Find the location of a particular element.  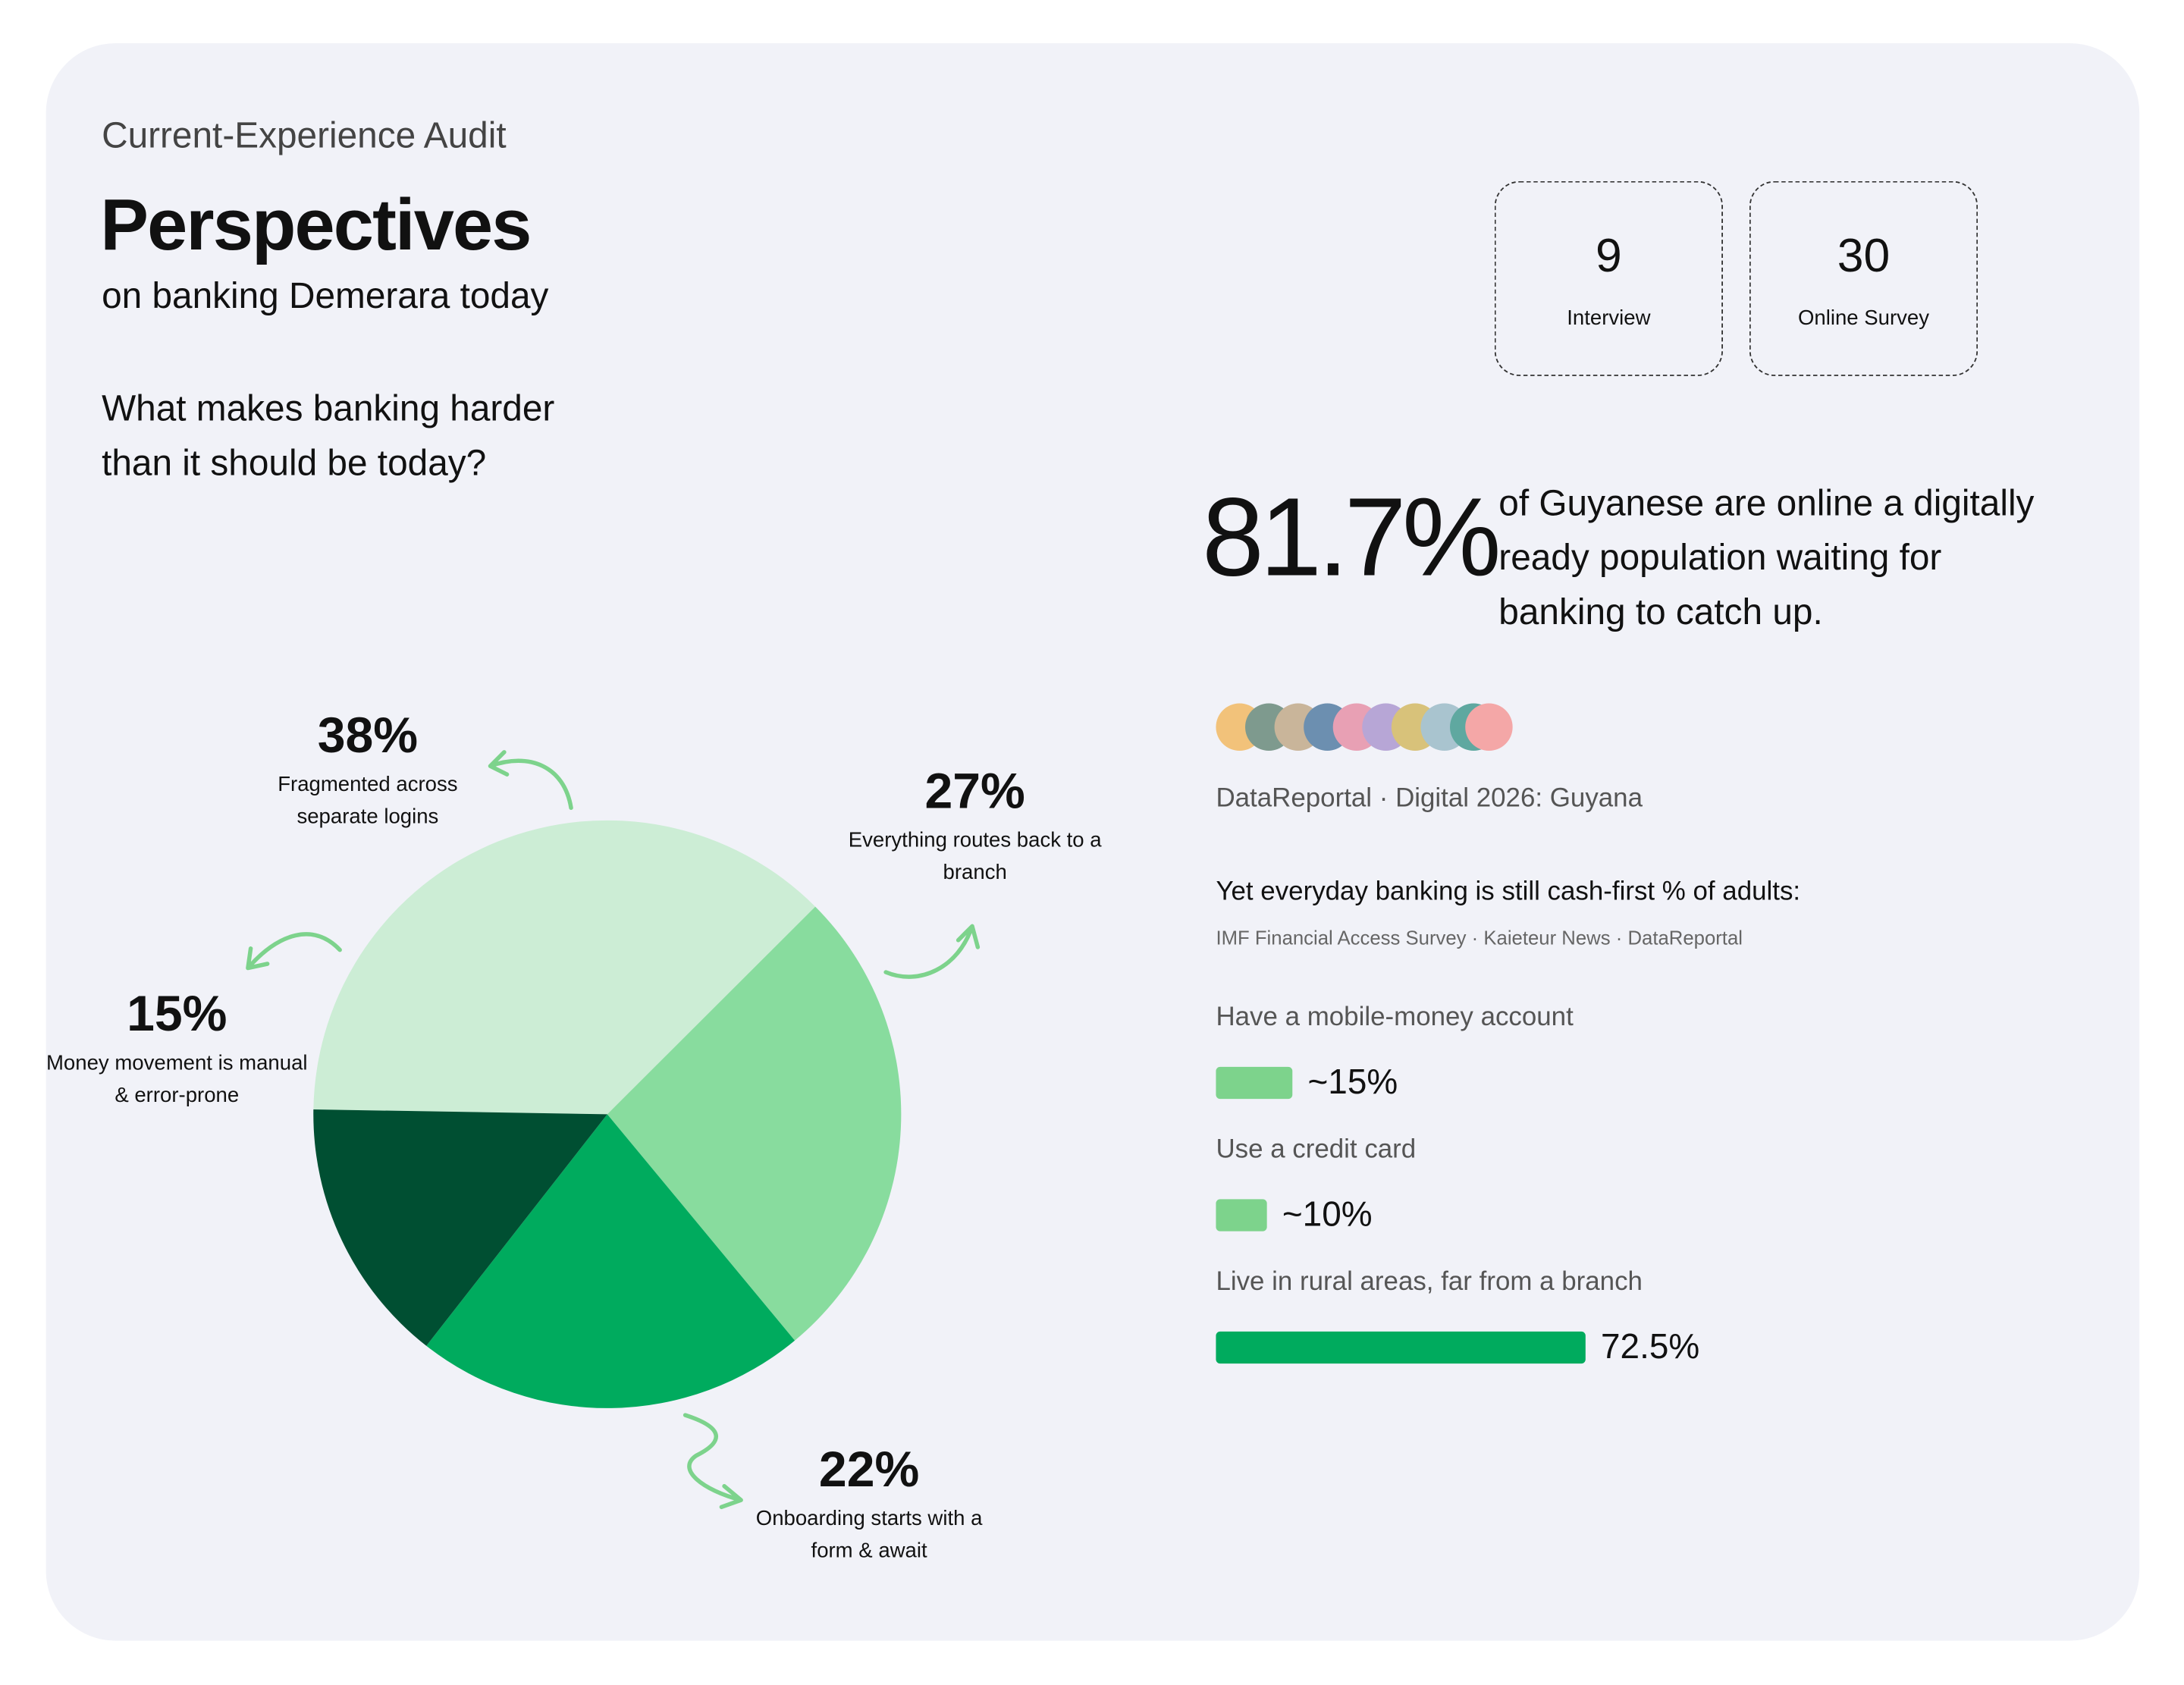

bar-value-label: 72.5% is located at coordinates (1650, 1347).